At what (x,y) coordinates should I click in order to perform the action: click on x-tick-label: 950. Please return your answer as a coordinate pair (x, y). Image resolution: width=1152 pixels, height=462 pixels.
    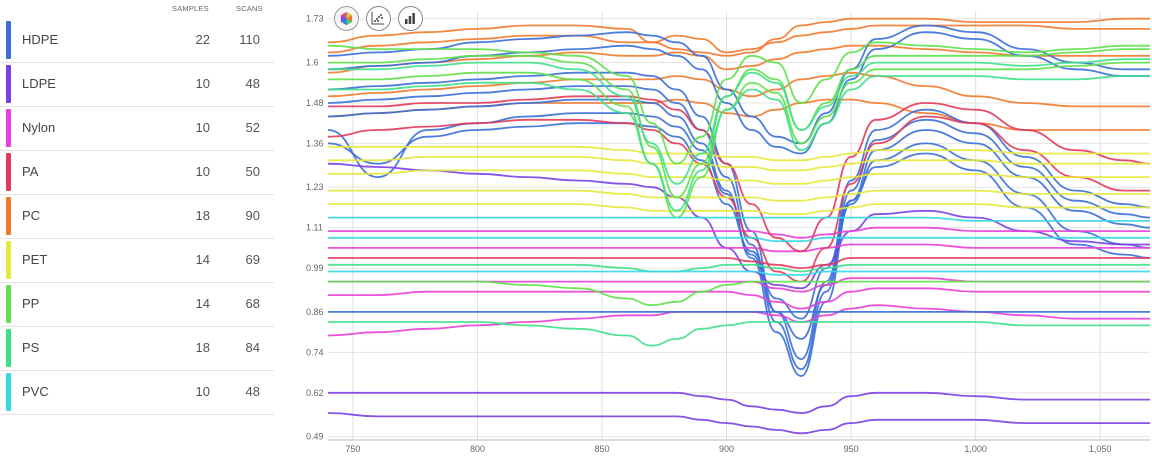
    Looking at the image, I should click on (851, 449).